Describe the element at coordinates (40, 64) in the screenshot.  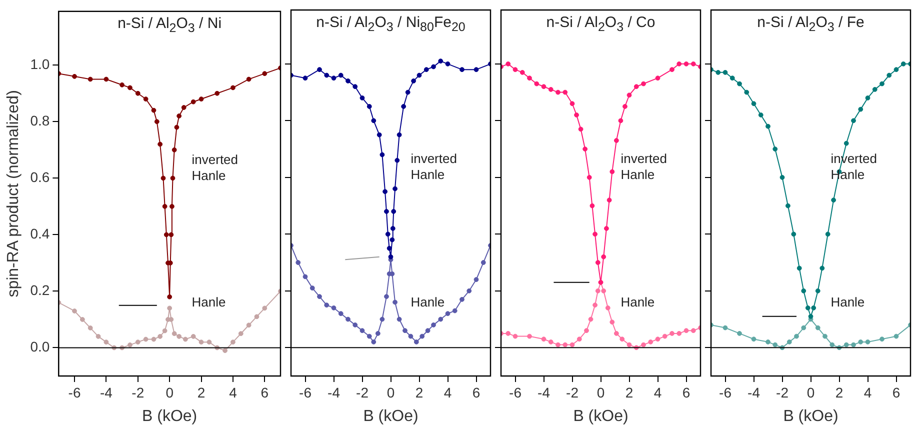
I see `y-tick-label: 1.0` at that location.